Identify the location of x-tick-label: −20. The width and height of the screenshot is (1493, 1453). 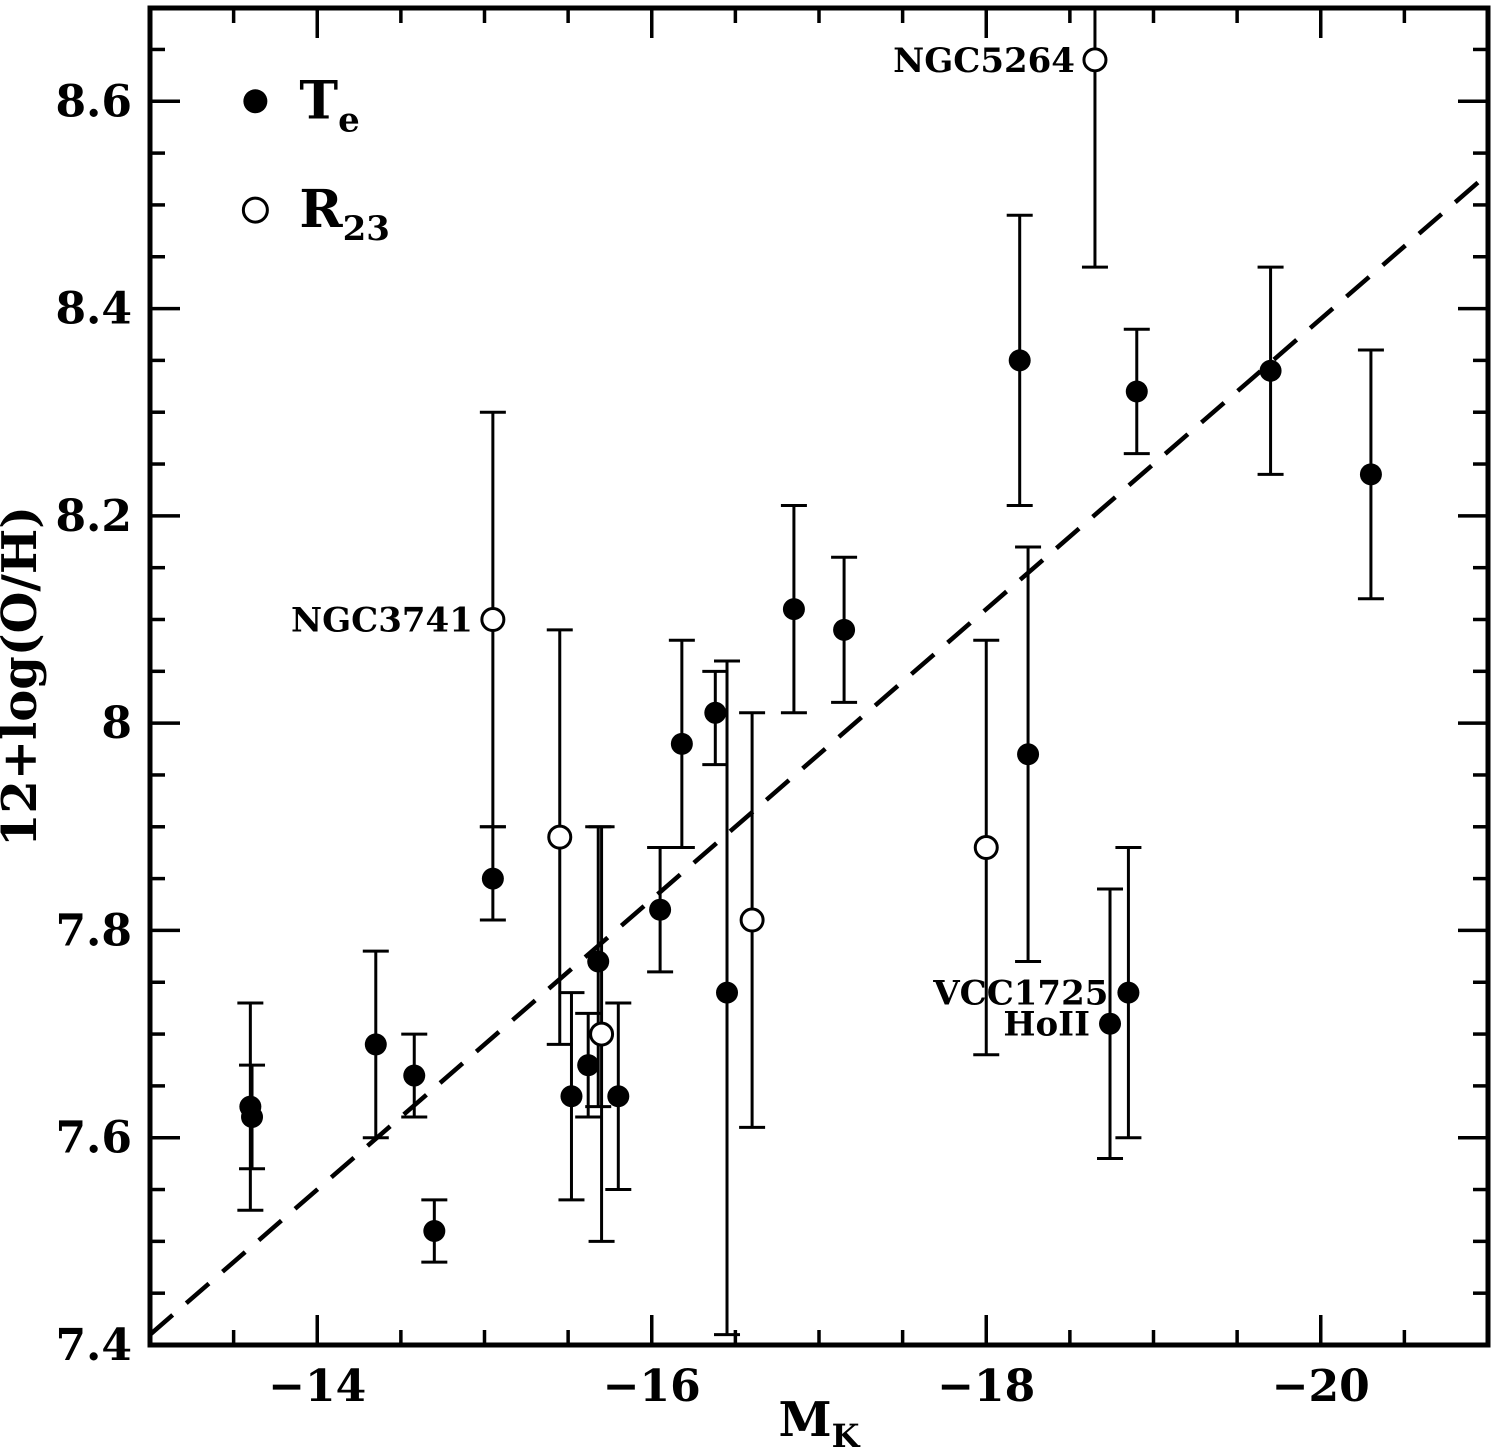
(1321, 1386).